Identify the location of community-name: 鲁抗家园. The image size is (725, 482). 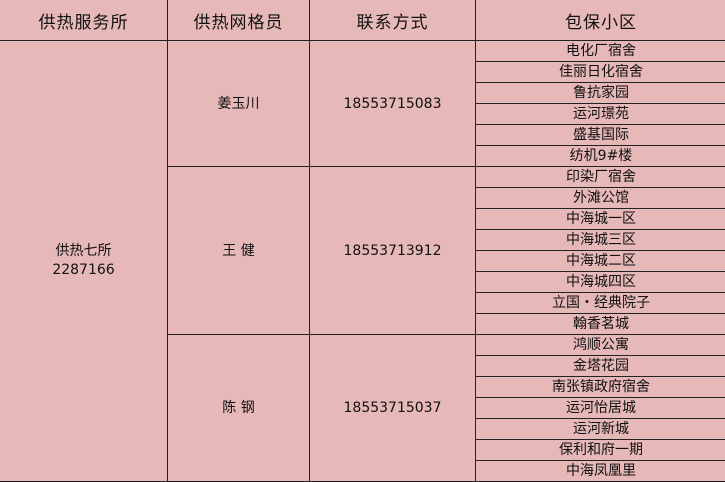
(600, 93).